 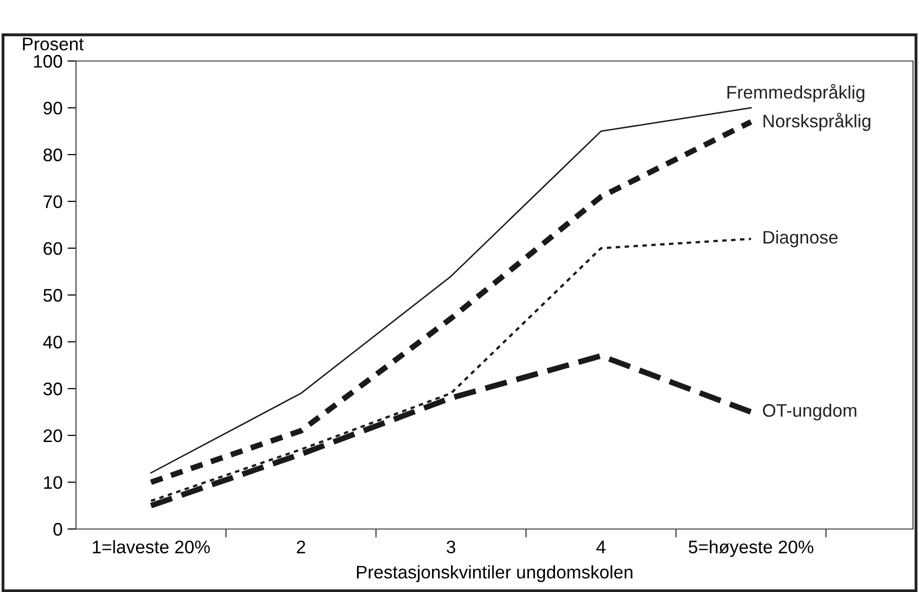 I want to click on x-axis-title: Prestasjonskvintiler ungdomskolen, so click(x=494, y=573).